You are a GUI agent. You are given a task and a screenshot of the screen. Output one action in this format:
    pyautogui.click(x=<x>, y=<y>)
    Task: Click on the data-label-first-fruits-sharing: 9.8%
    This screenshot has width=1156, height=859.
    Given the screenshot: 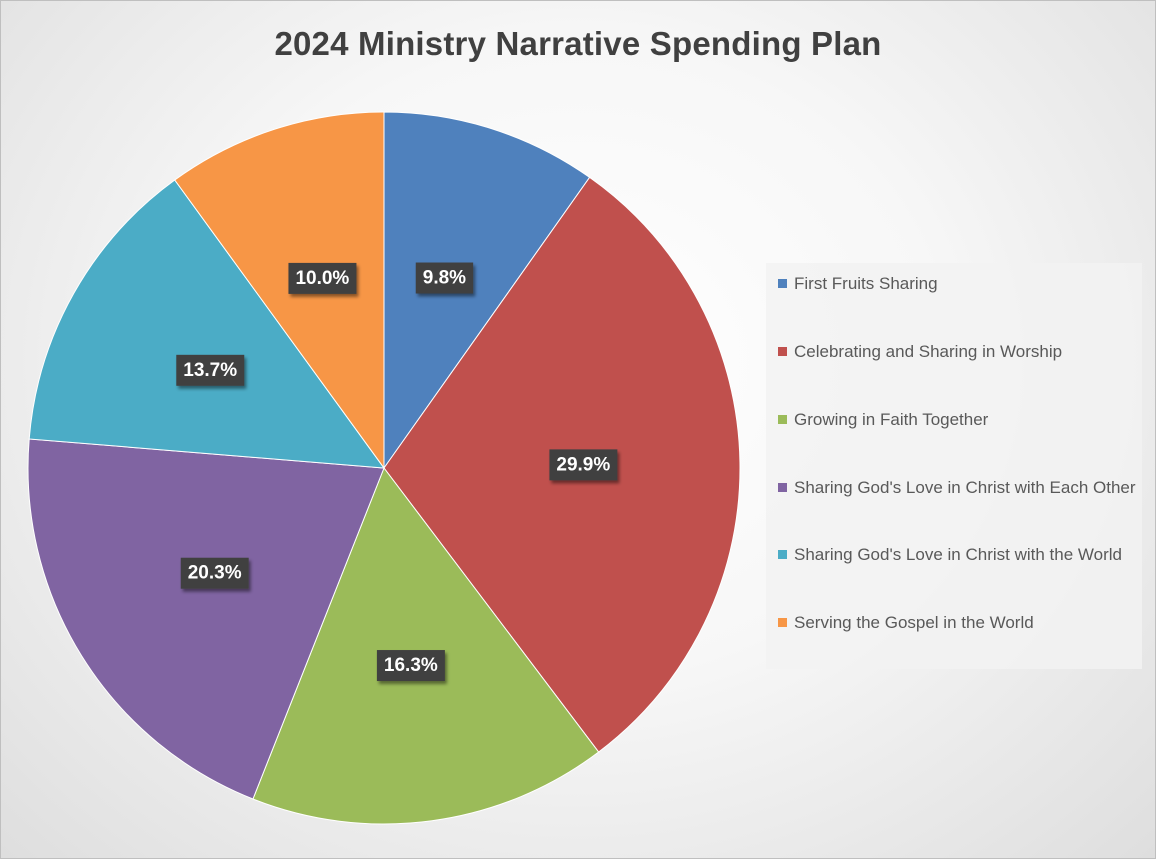 What is the action you would take?
    pyautogui.click(x=444, y=278)
    